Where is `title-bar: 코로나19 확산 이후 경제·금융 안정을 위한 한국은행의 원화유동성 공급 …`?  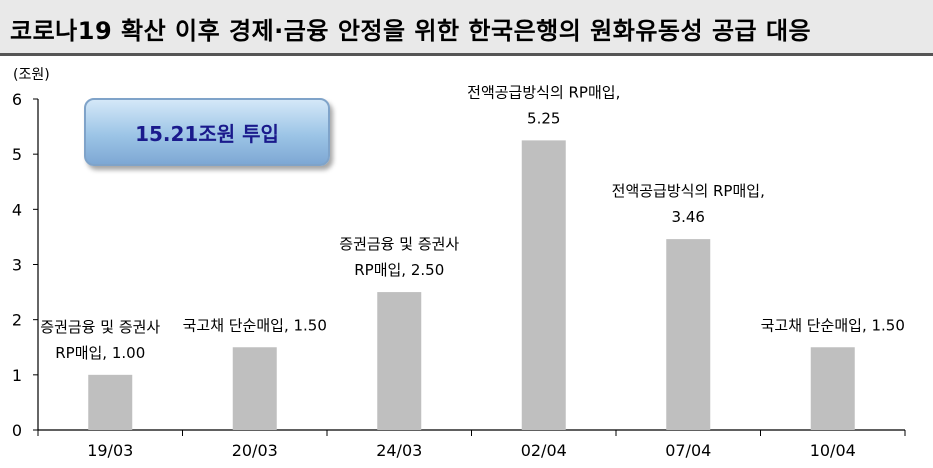
title-bar: 코로나19 확산 이후 경제·금융 안정을 위한 한국은행의 원화유동성 공급 … is located at coordinates (466, 28).